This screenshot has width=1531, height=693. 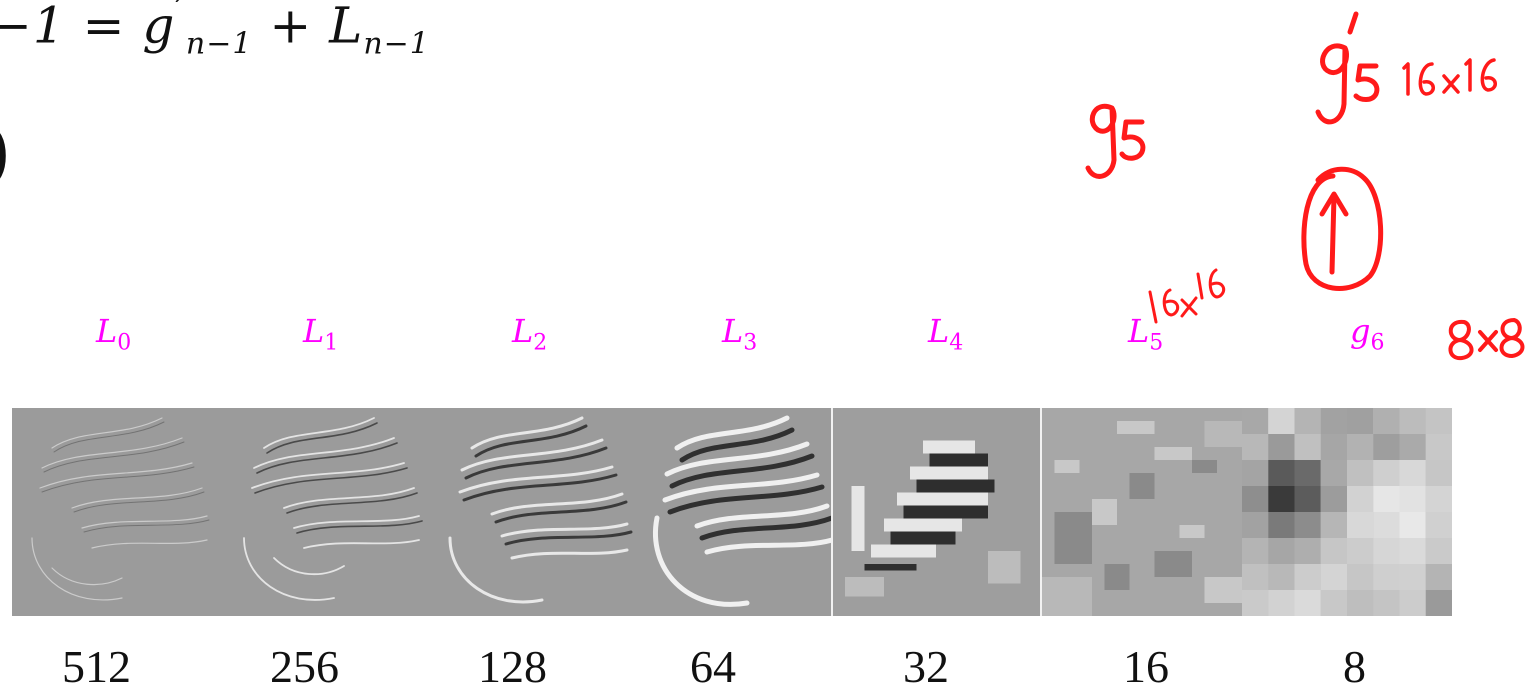 What do you see at coordinates (1187, 296) in the screenshot?
I see `hand-size-16-l5` at bounding box center [1187, 296].